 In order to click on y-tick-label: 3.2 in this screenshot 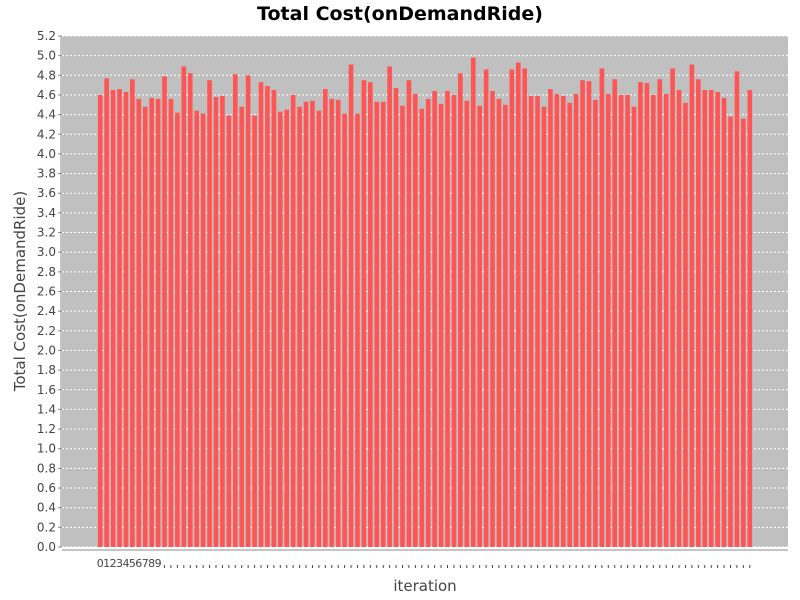, I will do `click(46, 233)`.